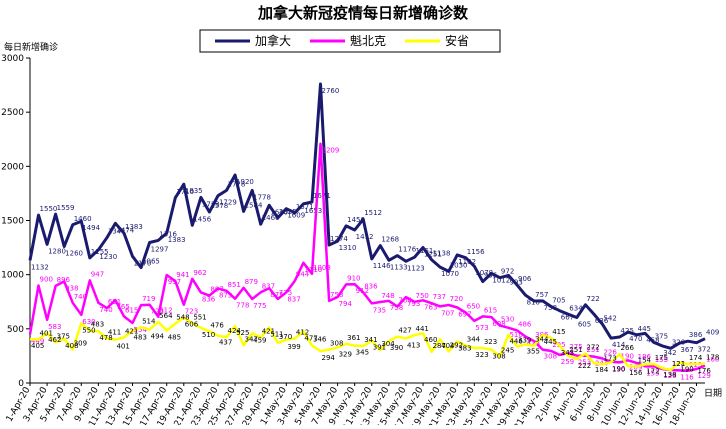 This screenshot has width=726, height=429. Describe the element at coordinates (584, 366) in the screenshot. I see `data-label: 222` at that location.